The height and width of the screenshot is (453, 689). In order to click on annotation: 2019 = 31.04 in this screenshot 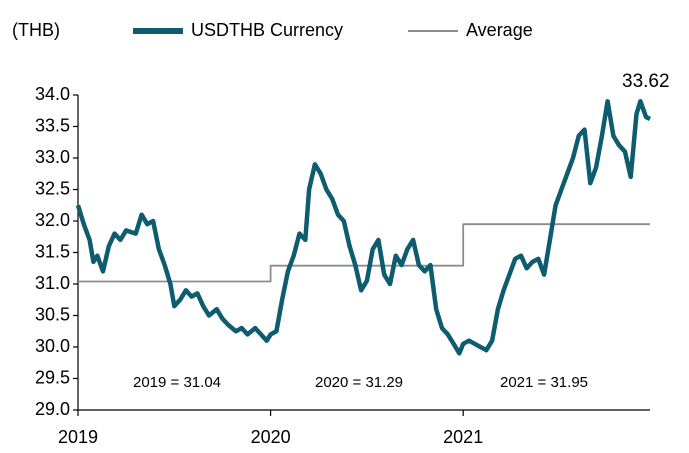, I will do `click(177, 382)`.